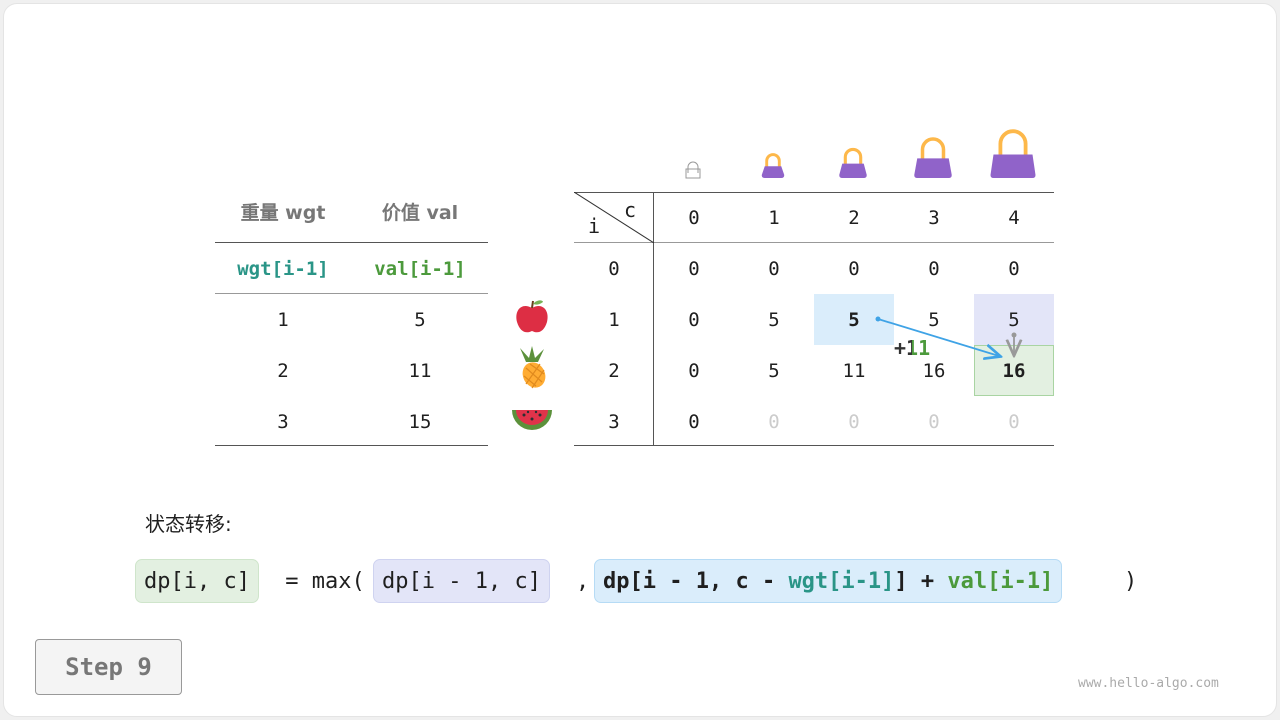 The image size is (1280, 720). I want to click on row-label: 1, so click(614, 319).